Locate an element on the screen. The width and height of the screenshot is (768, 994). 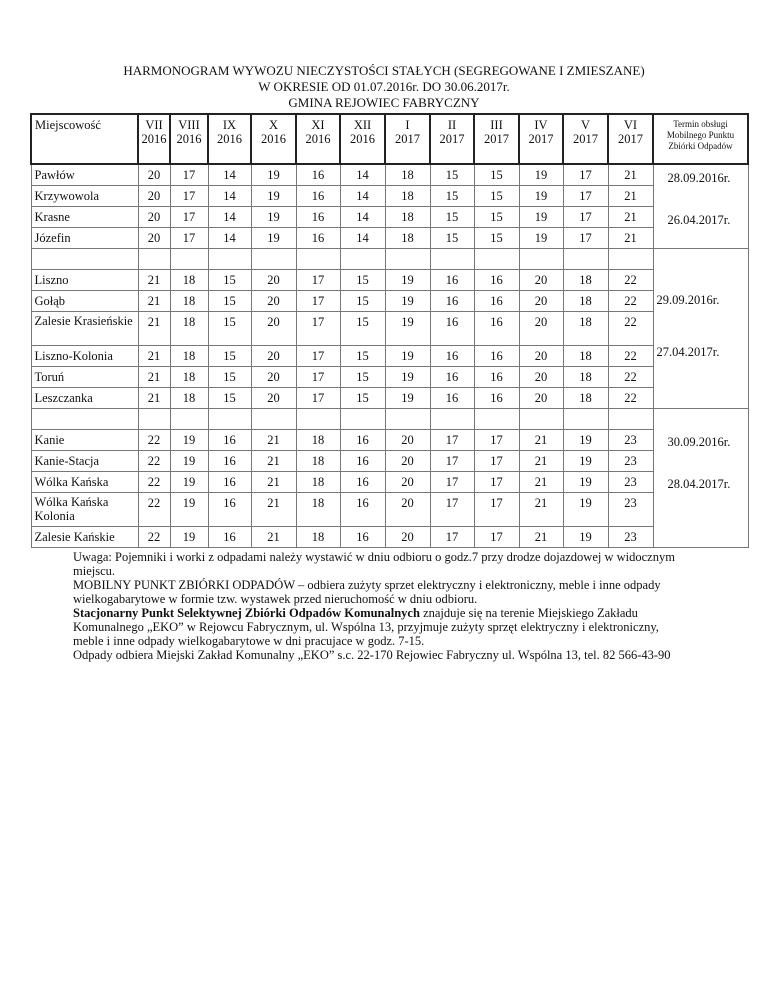
year-label: 2016 is located at coordinates (229, 139).